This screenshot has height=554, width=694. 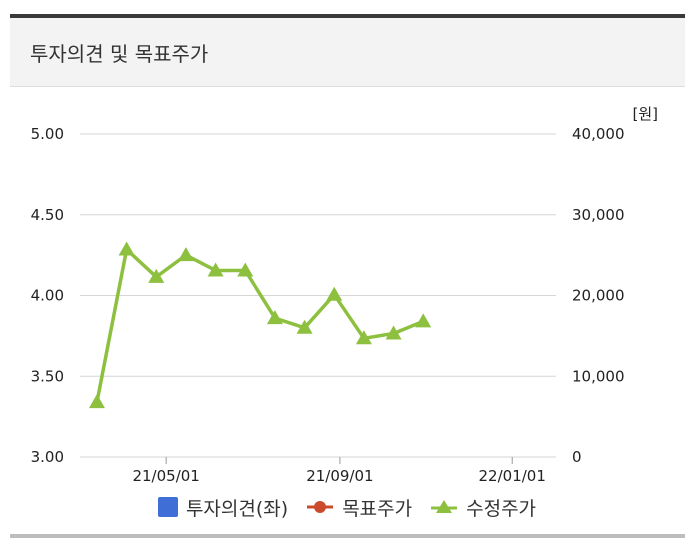 What do you see at coordinates (119, 54) in the screenshot?
I see `panel-title: 투자의견 및 목표주가` at bounding box center [119, 54].